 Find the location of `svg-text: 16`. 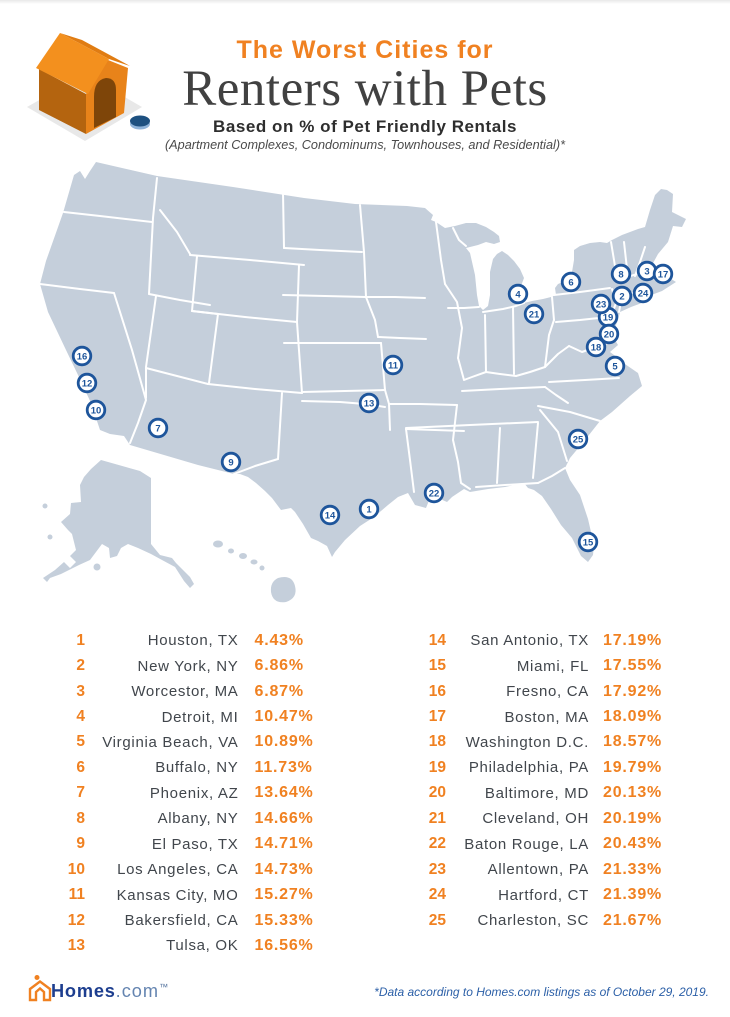

svg-text: 16 is located at coordinates (82, 356).